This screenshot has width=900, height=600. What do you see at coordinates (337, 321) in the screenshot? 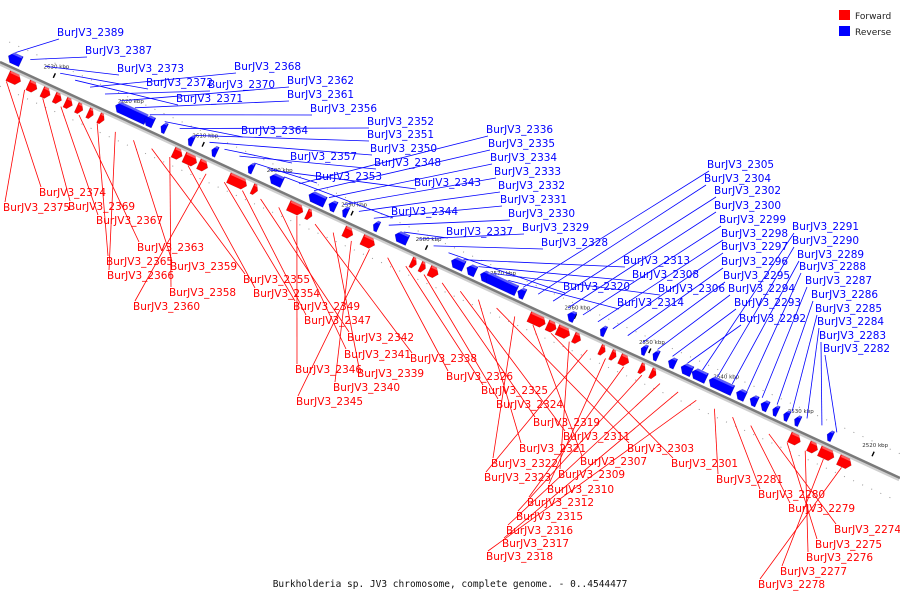
I see `gene-label: BurJV3_2347` at bounding box center [337, 321].